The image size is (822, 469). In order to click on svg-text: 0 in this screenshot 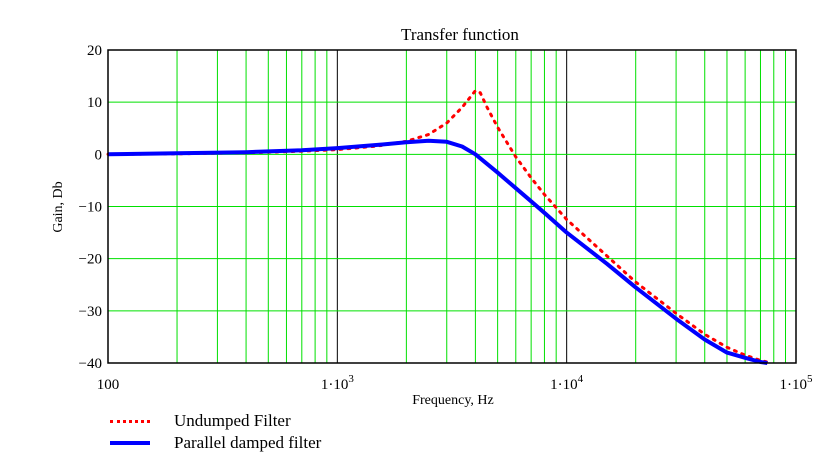, I will do `click(99, 155)`.